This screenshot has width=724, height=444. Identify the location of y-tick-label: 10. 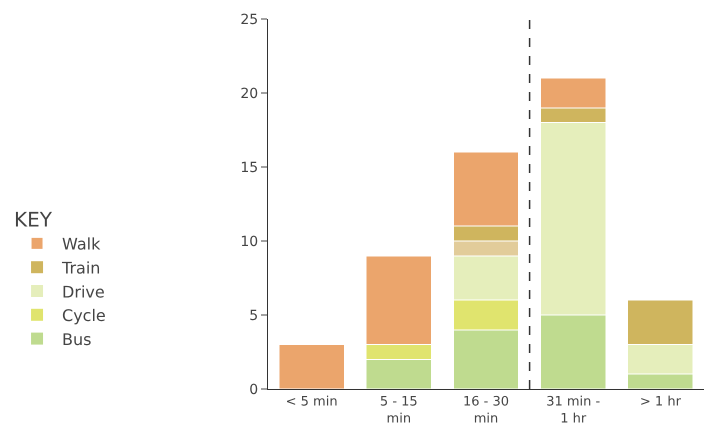
(249, 242).